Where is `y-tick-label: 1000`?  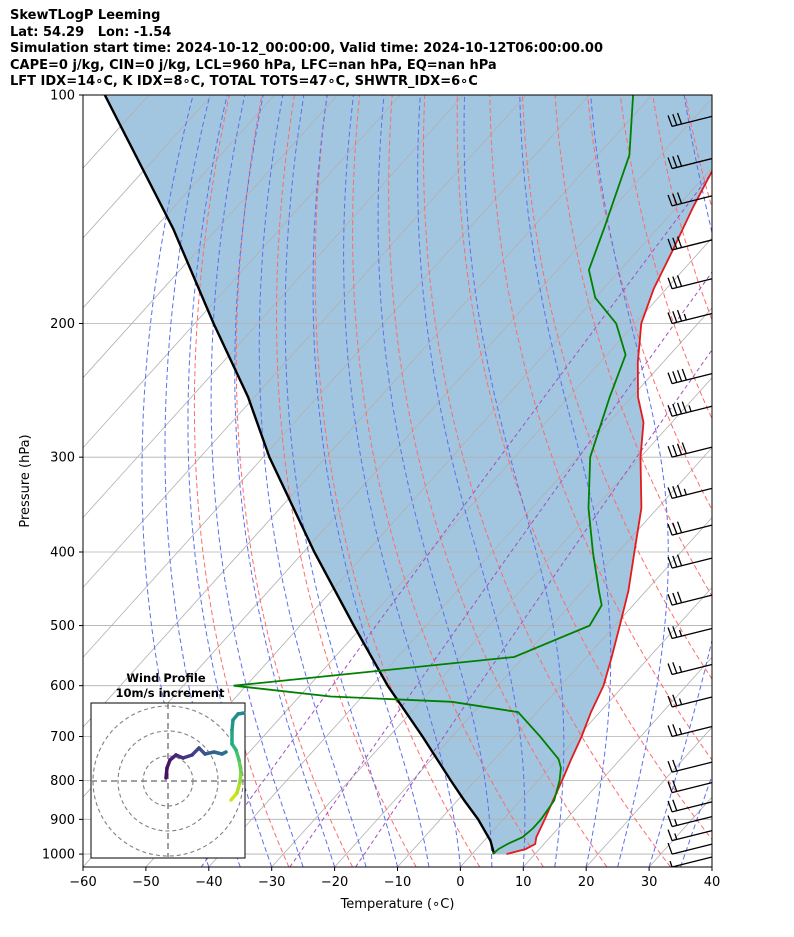
y-tick-label: 1000 is located at coordinates (58, 855).